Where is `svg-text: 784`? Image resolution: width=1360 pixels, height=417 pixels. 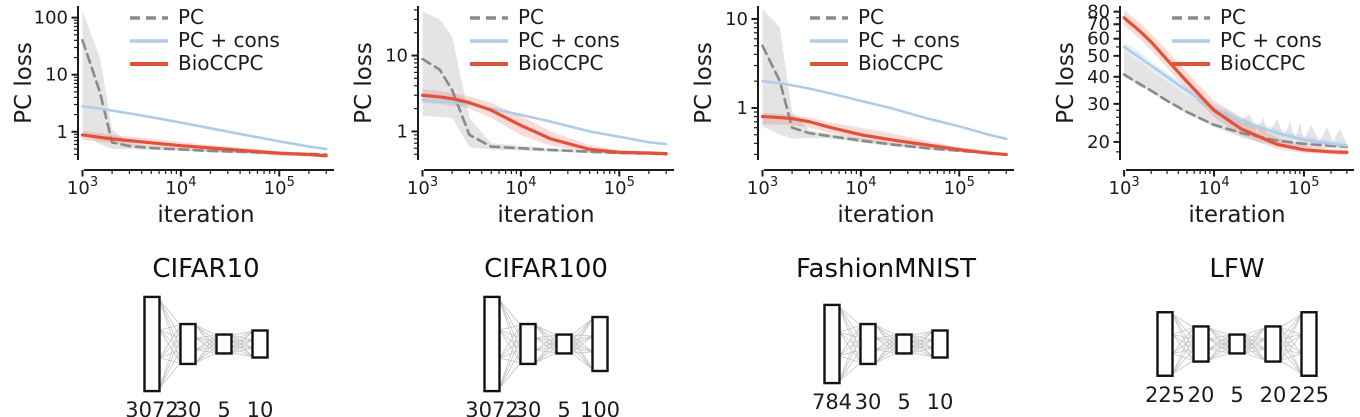 svg-text: 784 is located at coordinates (832, 402).